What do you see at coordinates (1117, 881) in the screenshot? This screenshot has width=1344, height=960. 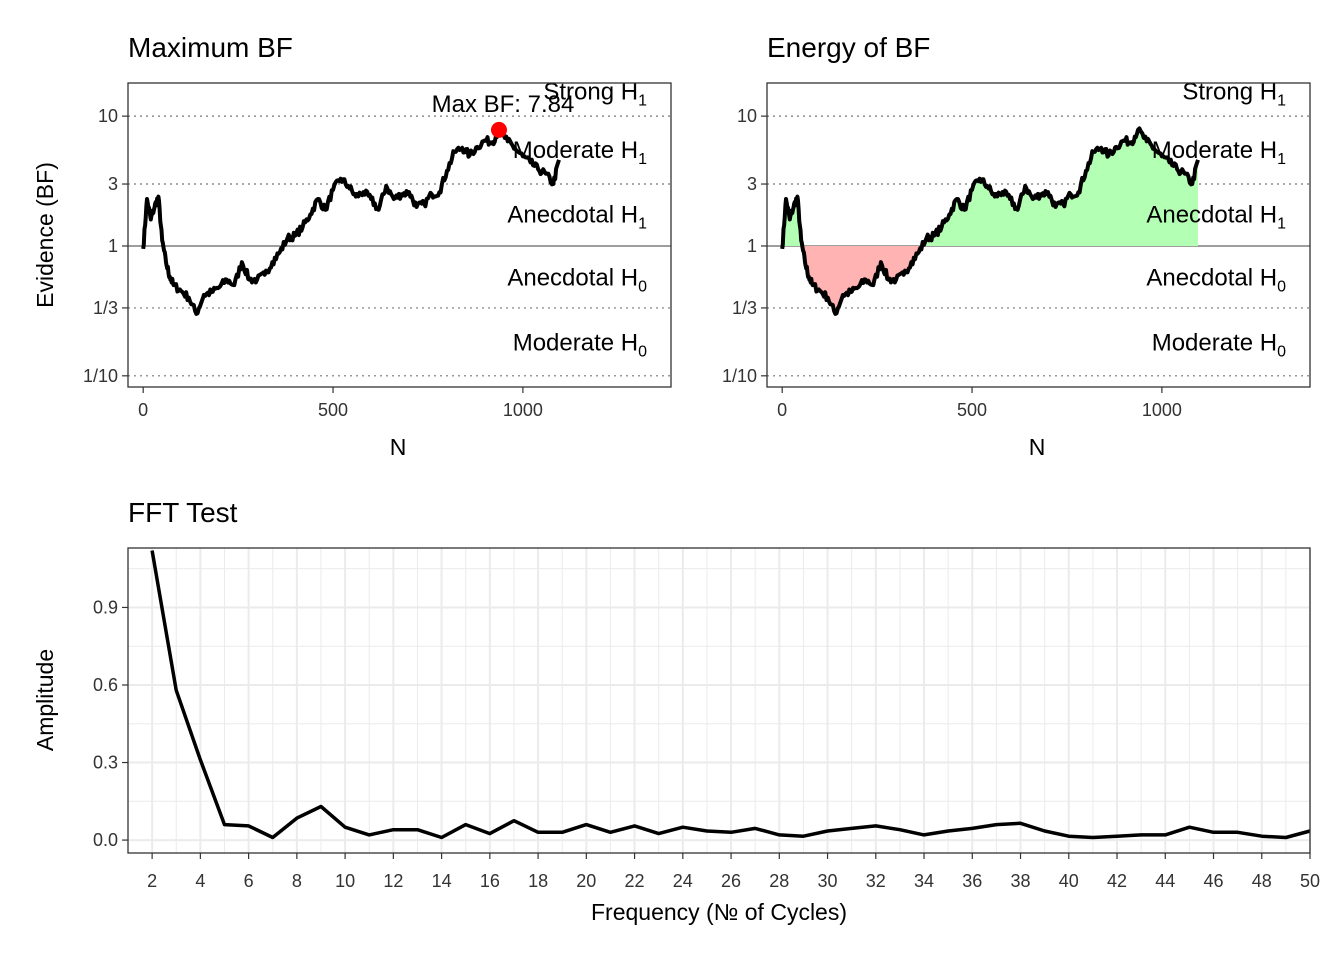 I see `x-tick-label: 42` at bounding box center [1117, 881].